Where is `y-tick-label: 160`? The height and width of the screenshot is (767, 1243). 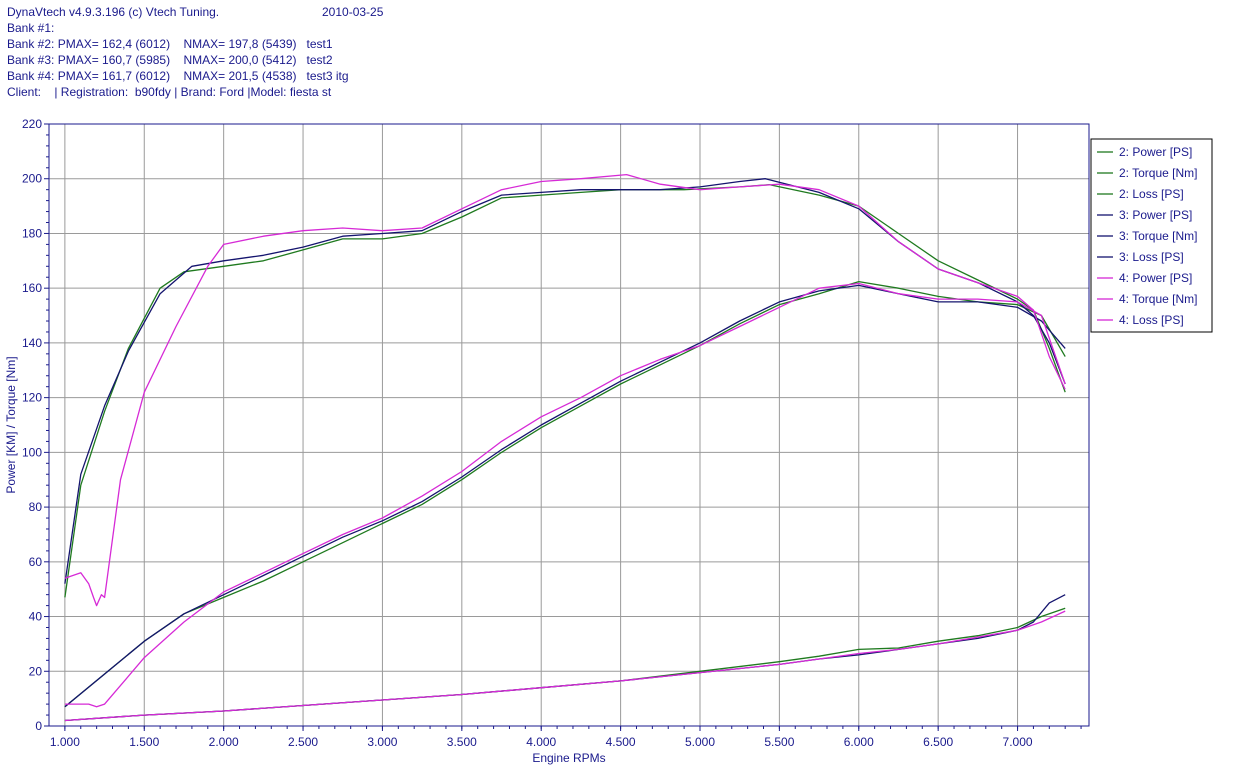
y-tick-label: 160 is located at coordinates (32, 288).